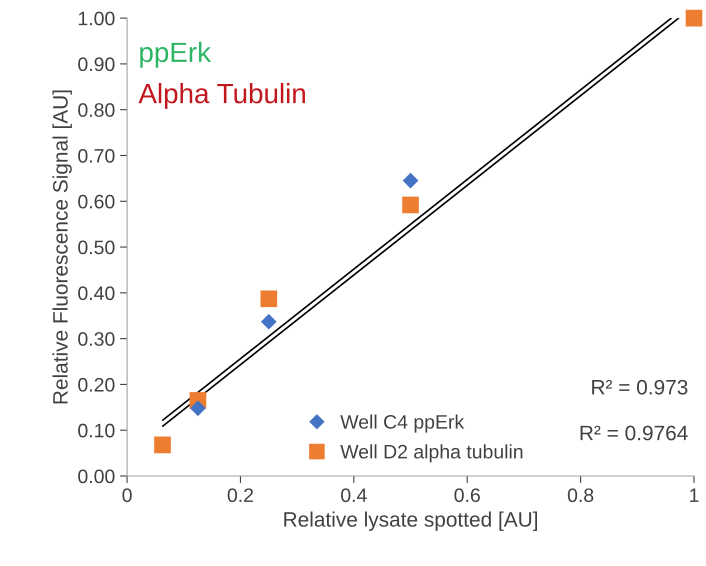 The height and width of the screenshot is (566, 706). I want to click on x-axis-title: Relative lysate spotted [AU], so click(411, 521).